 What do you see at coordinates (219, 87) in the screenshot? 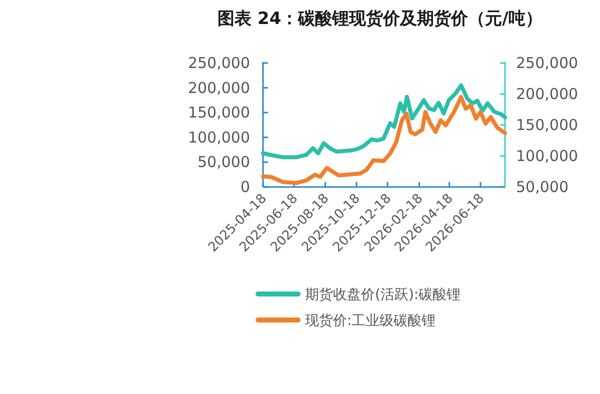
I see `y-tick-label: 200,000` at bounding box center [219, 87].